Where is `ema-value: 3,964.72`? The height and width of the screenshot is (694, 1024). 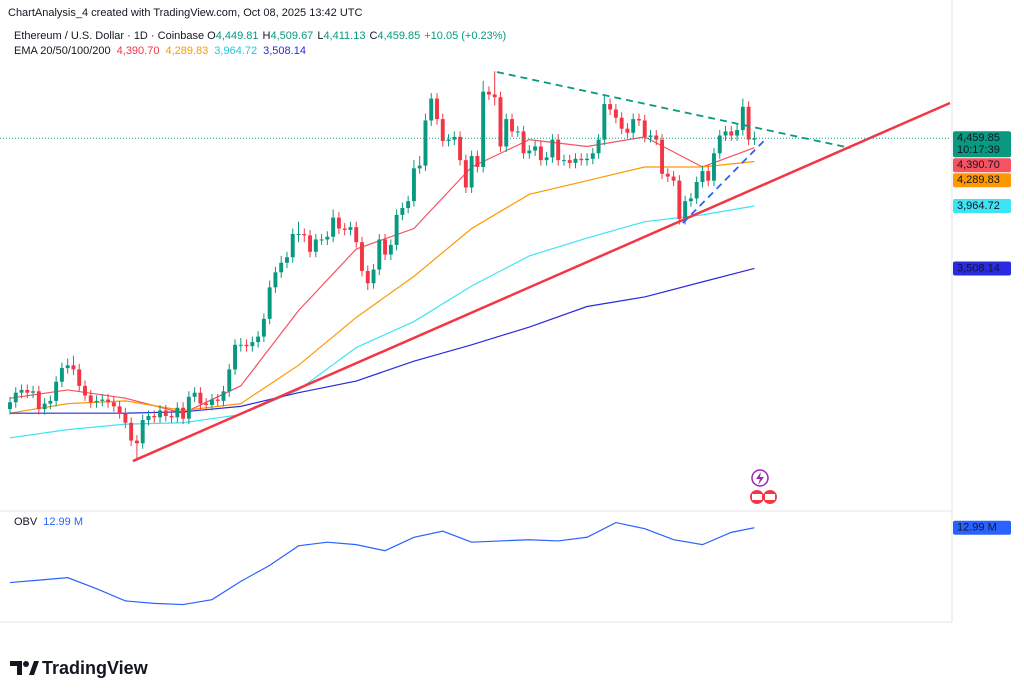
ema-value: 3,964.72 is located at coordinates (235, 51).